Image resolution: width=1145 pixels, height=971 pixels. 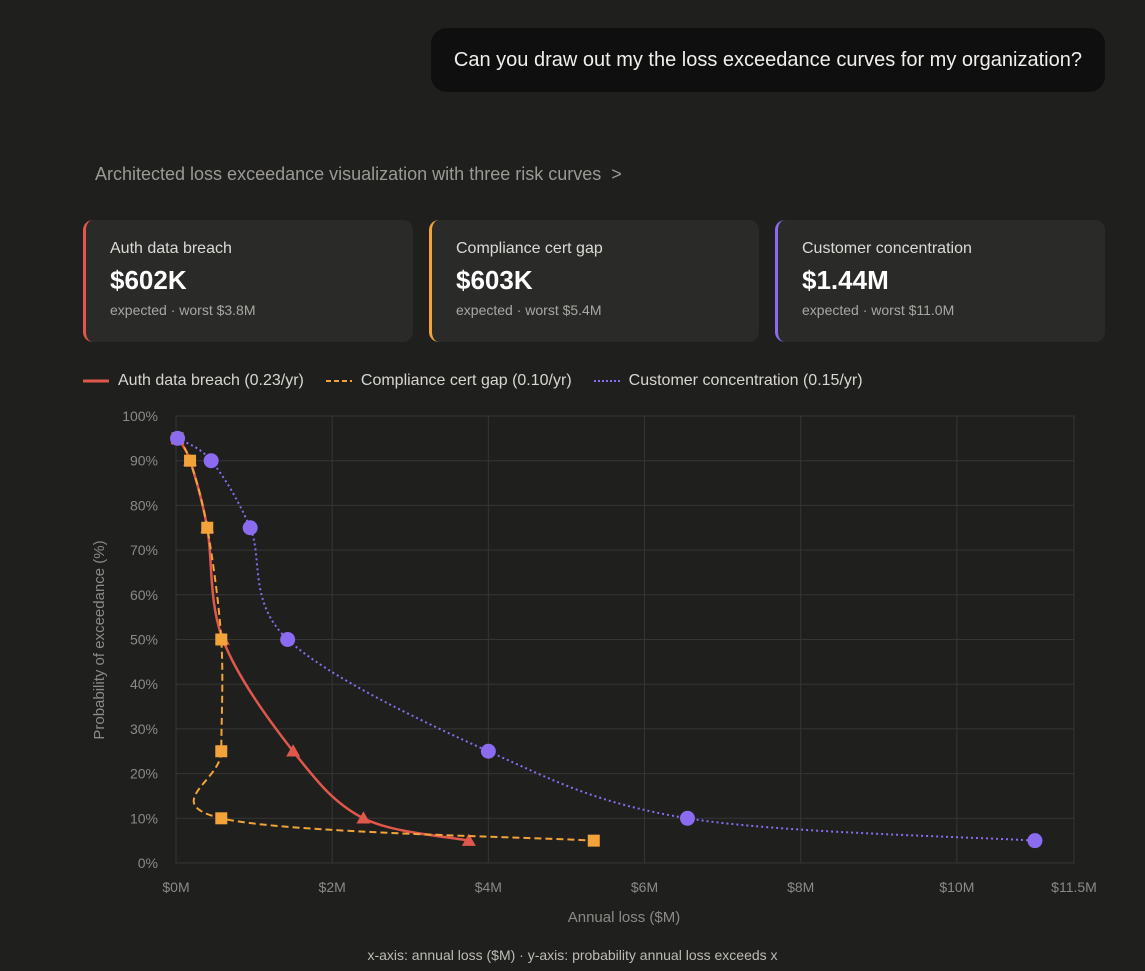 I want to click on legend-label: Auth data breach (0.23/yr), so click(x=211, y=380).